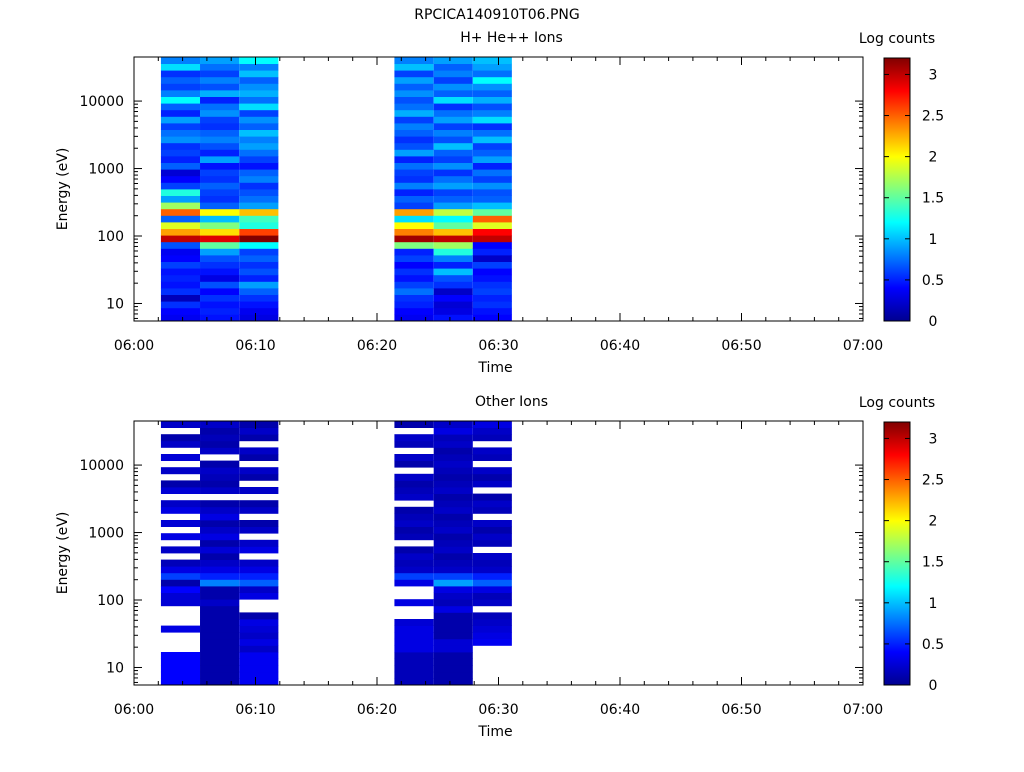  What do you see at coordinates (933, 522) in the screenshot?
I see `colorbar-tick-label: 2` at bounding box center [933, 522].